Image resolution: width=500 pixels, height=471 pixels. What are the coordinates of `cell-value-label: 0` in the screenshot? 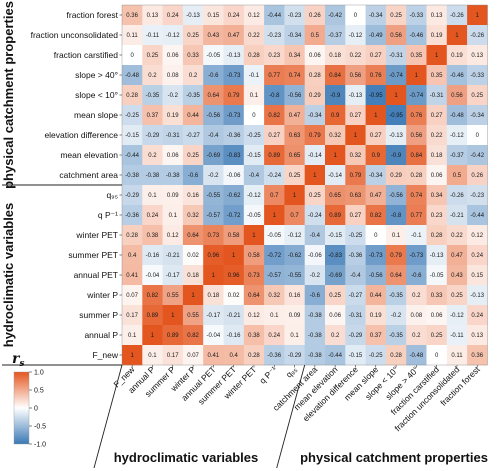 It's located at (478, 136).